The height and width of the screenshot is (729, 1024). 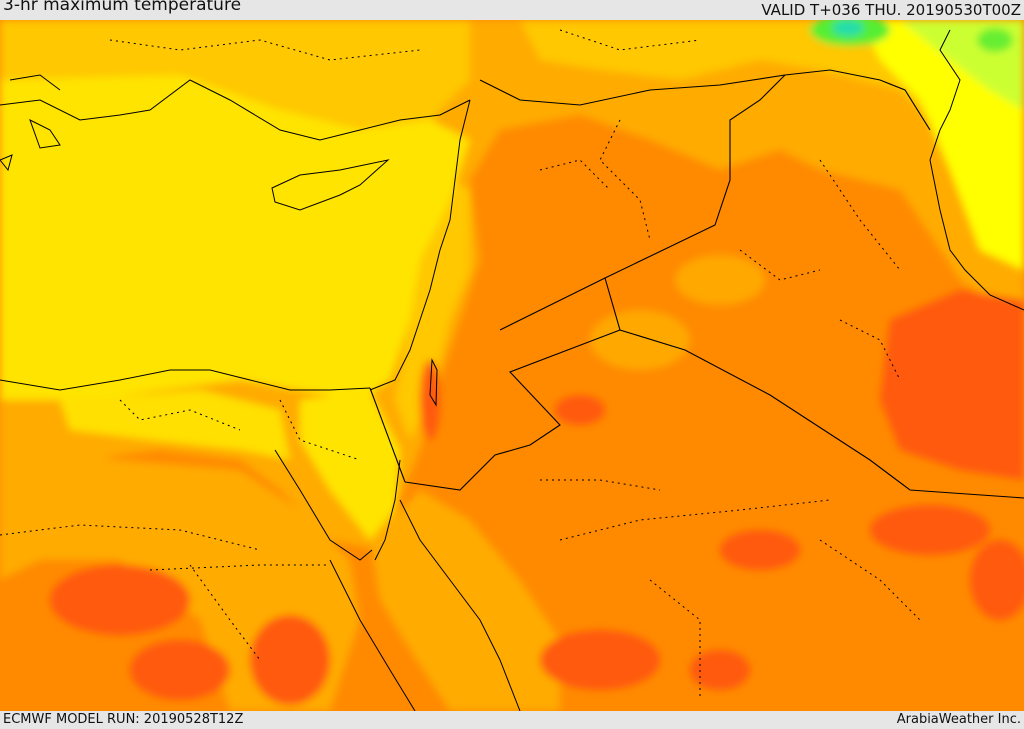 I want to click on aegean-islands, so click(x=30, y=123).